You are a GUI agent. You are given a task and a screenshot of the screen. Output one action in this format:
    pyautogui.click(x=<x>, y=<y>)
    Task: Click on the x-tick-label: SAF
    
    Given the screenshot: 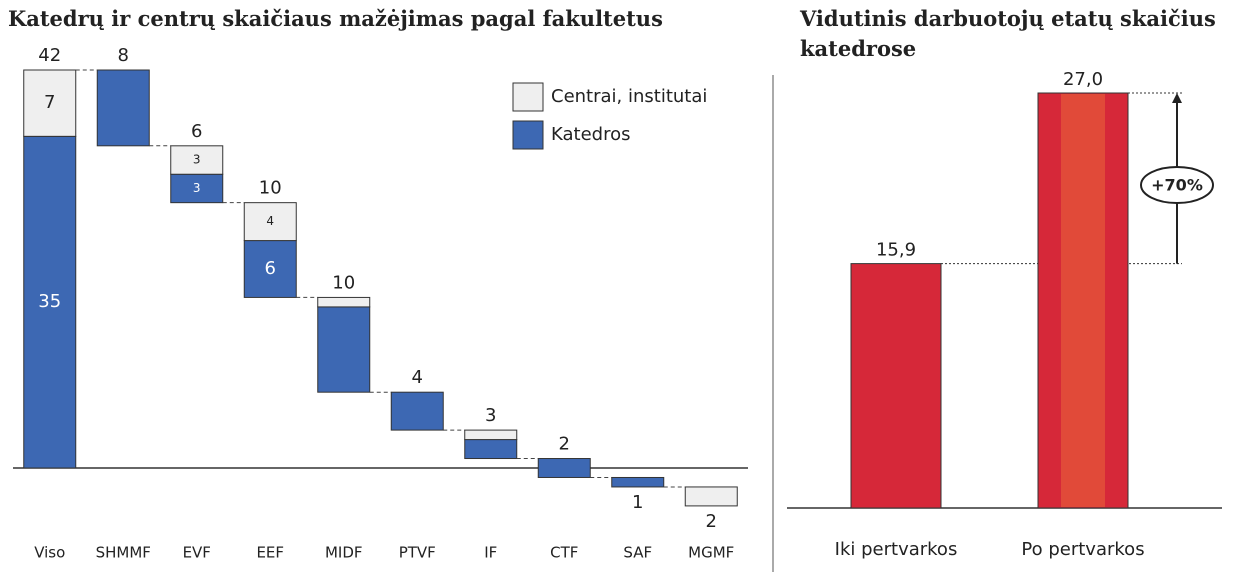 What is the action you would take?
    pyautogui.click(x=637, y=553)
    